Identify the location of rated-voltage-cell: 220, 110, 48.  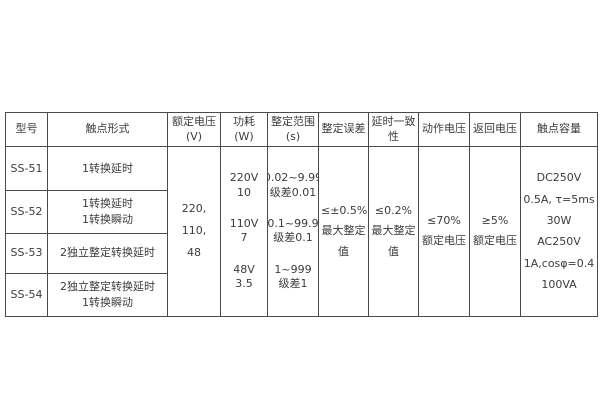
(194, 231).